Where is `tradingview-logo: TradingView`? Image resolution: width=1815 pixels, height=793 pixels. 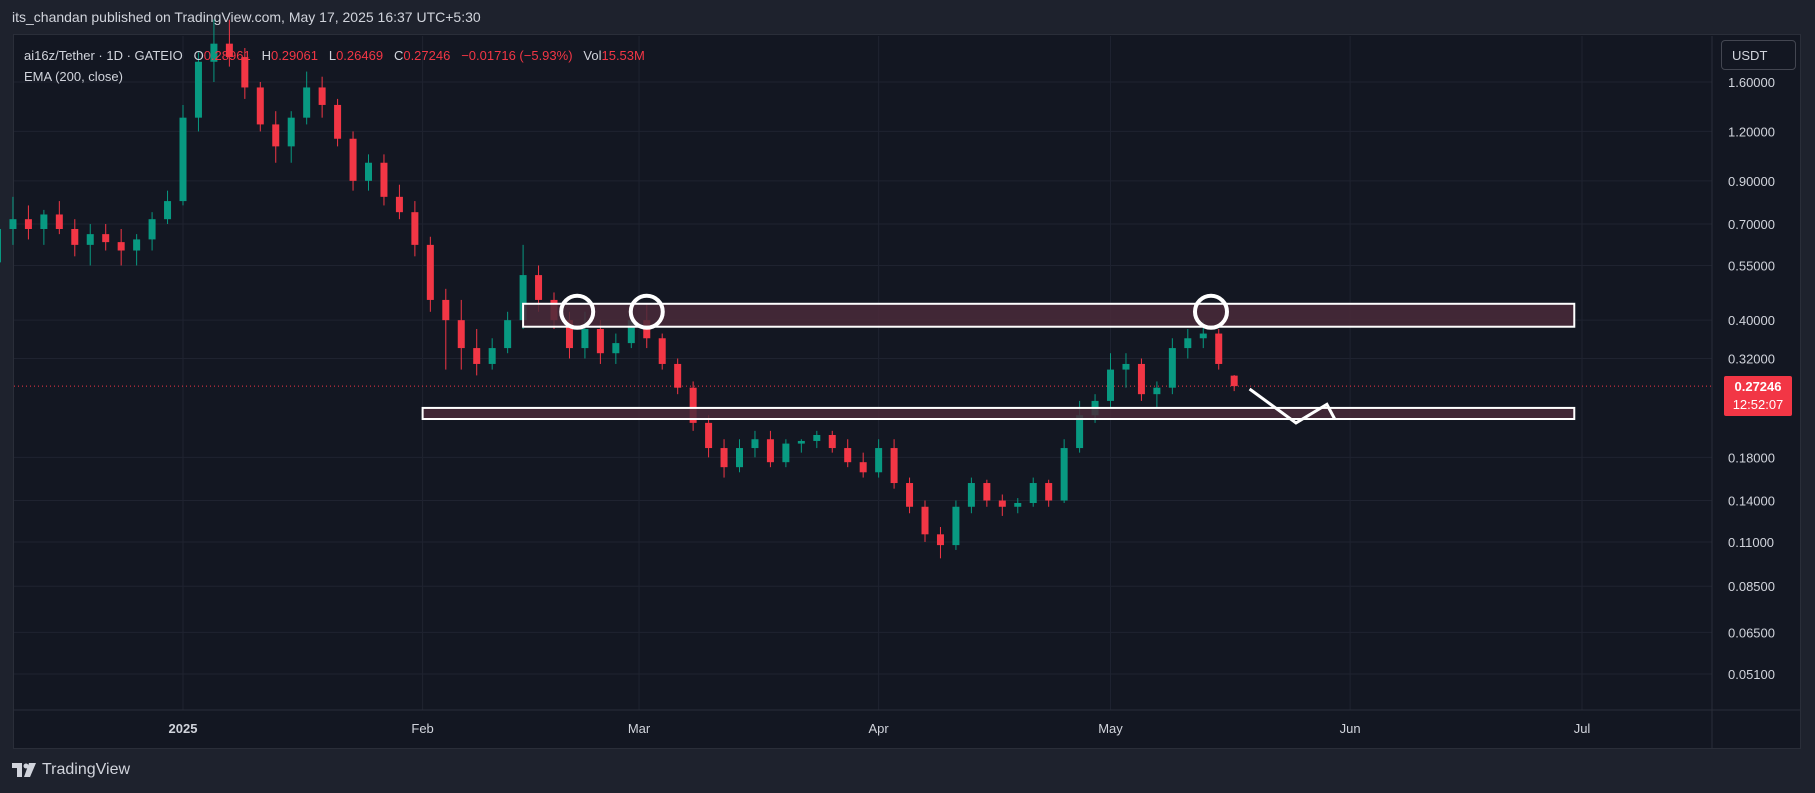
tradingview-logo: TradingView is located at coordinates (71, 770).